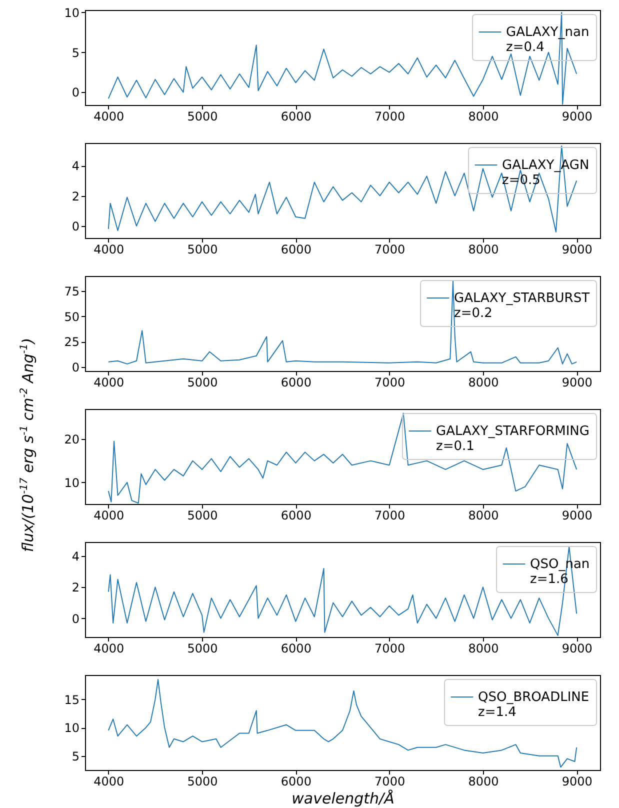 The width and height of the screenshot is (619, 808). What do you see at coordinates (72, 342) in the screenshot?
I see `y-tick-label: 25` at bounding box center [72, 342].